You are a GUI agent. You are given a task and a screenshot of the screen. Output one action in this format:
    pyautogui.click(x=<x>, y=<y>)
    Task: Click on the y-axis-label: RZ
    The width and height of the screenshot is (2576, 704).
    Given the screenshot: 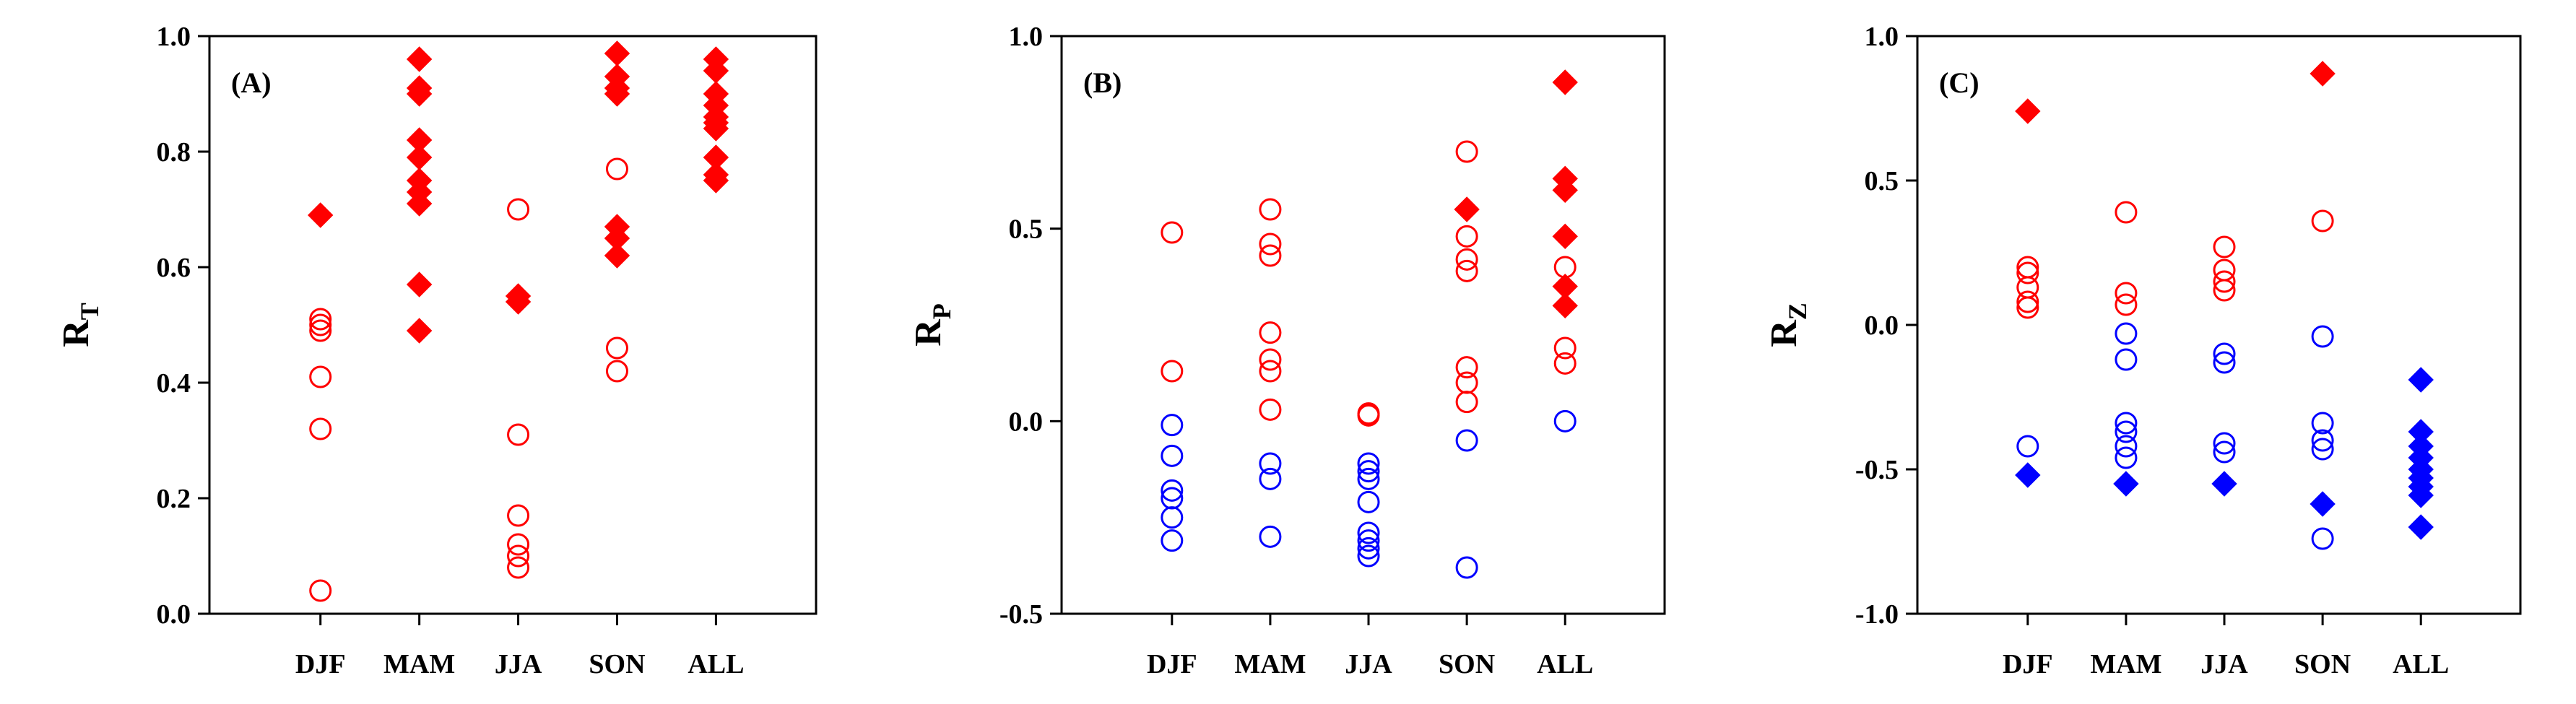 What is the action you would take?
    pyautogui.click(x=1788, y=325)
    